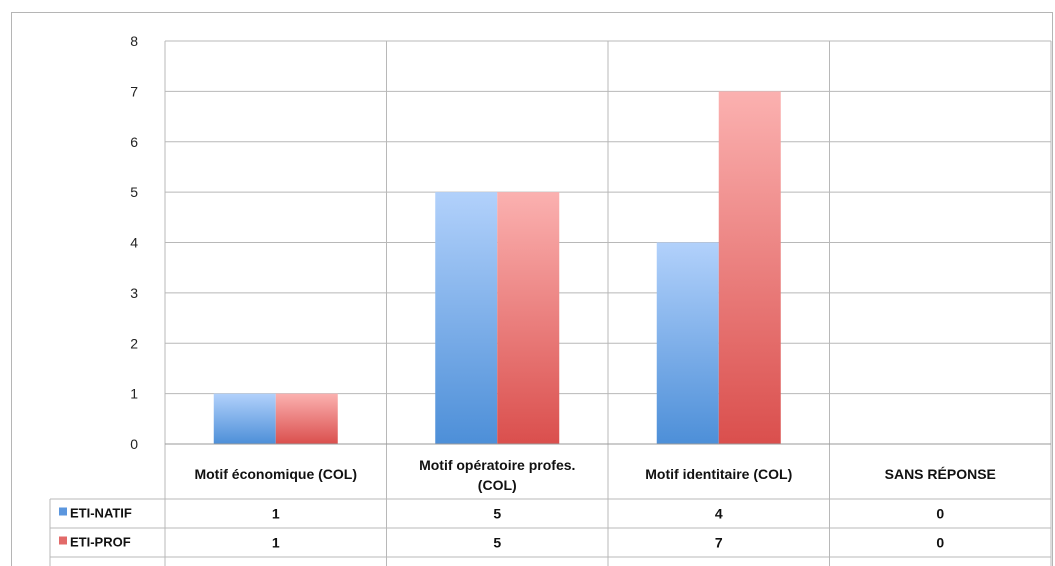 The height and width of the screenshot is (566, 1055). I want to click on y-tick-label: 8, so click(134, 41).